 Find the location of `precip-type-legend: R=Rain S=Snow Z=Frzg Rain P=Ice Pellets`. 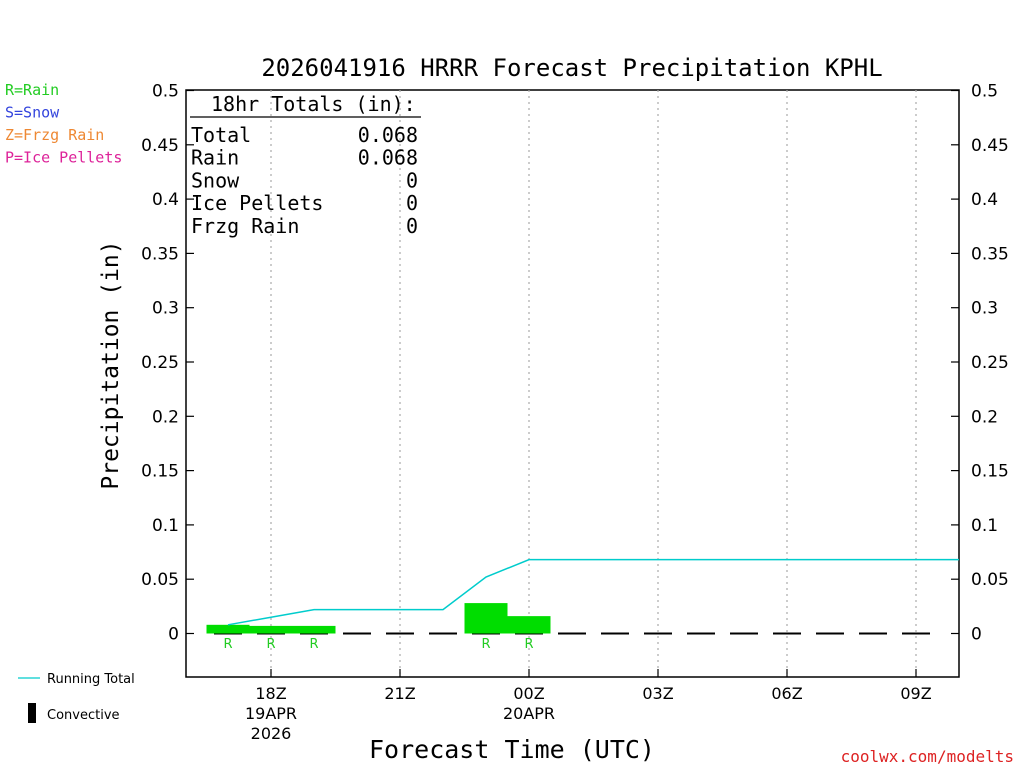

precip-type-legend: R=Rain S=Snow Z=Frzg Rain P=Ice Pellets is located at coordinates (63, 124).